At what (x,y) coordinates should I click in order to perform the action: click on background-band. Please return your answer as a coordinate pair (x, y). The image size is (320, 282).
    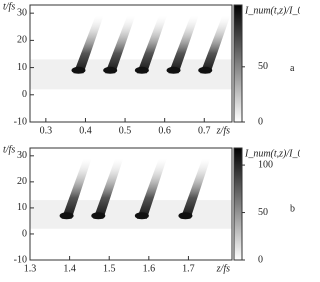
    Looking at the image, I should click on (131, 74).